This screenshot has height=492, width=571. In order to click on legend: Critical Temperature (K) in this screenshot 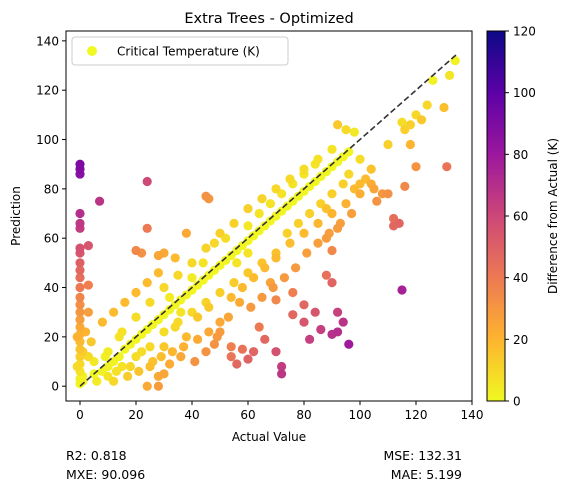, I will do `click(180, 51)`.